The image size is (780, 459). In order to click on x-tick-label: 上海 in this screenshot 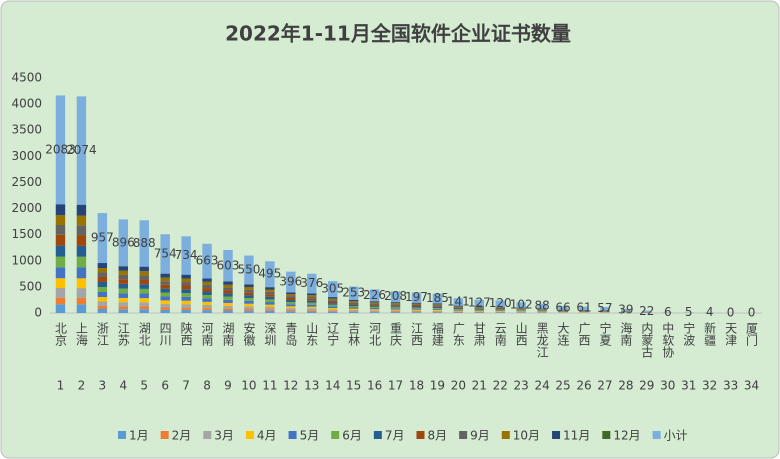, I will do `click(81, 334)`.